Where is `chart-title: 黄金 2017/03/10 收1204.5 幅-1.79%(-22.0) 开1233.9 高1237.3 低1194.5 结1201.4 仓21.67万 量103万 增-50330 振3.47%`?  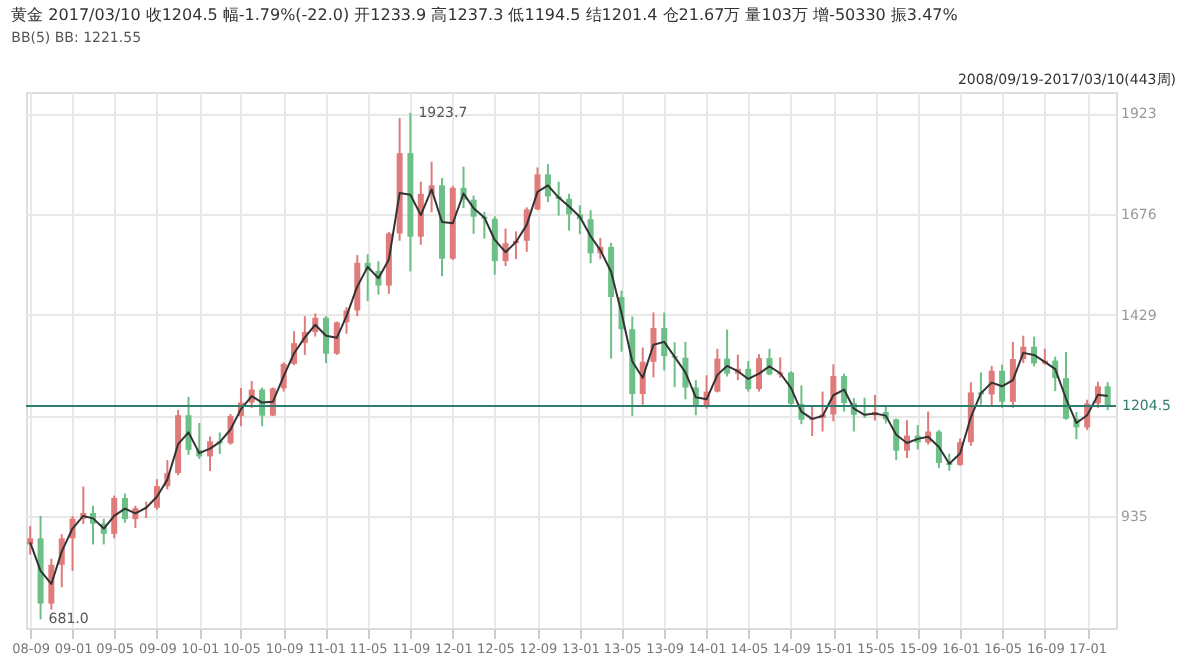 chart-title: 黄金 2017/03/10 收1204.5 幅-1.79%(-22.0) 开1233.9 高1237.3 低1194.5 结1201.4 仓21.67万 量103万 增-50330 振3.47% is located at coordinates (485, 15).